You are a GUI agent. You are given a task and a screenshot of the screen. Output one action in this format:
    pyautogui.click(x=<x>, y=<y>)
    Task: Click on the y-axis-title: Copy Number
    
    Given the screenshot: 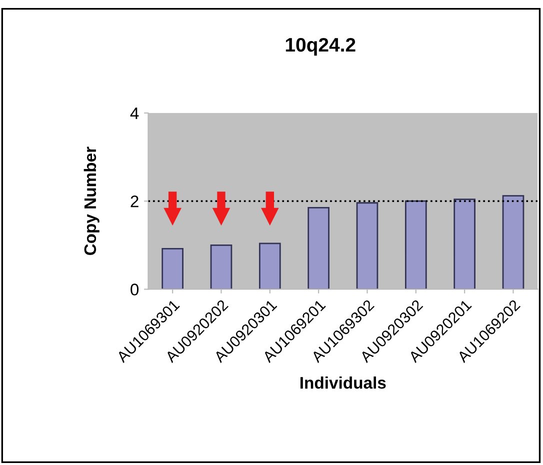 What is the action you would take?
    pyautogui.click(x=92, y=201)
    